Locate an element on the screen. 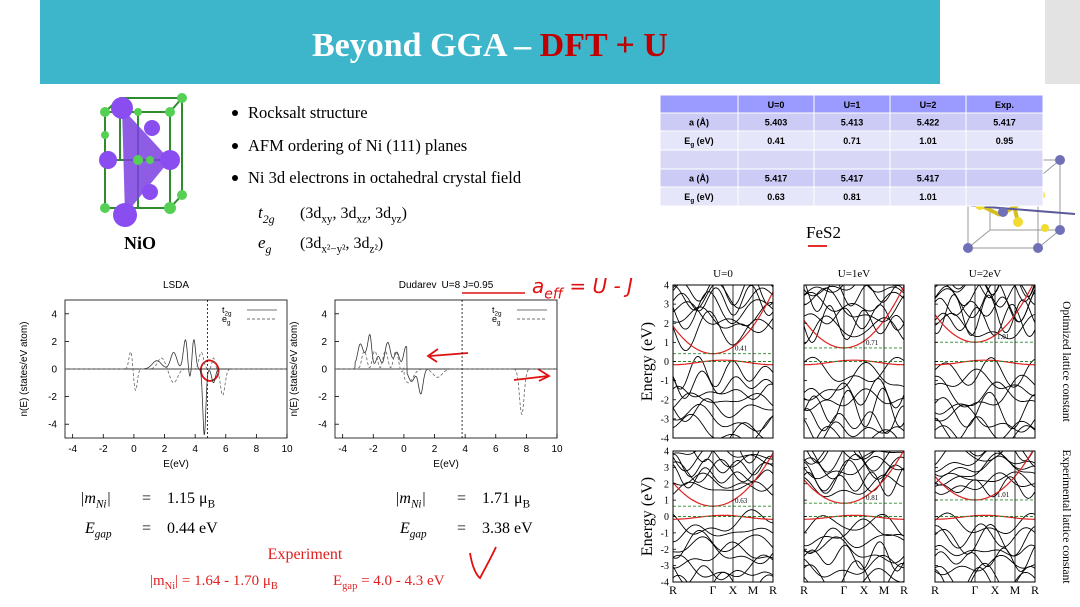  experiment-gap-part: = 4.0 - 4.3 eV is located at coordinates (400, 581).